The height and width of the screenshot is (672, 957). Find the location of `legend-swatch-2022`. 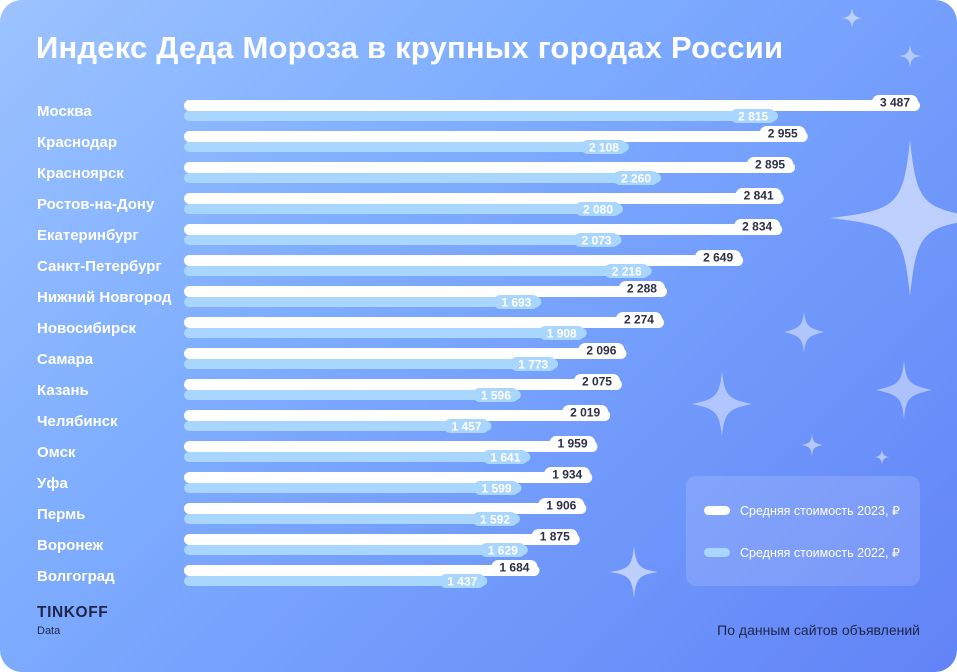

legend-swatch-2022 is located at coordinates (717, 552).